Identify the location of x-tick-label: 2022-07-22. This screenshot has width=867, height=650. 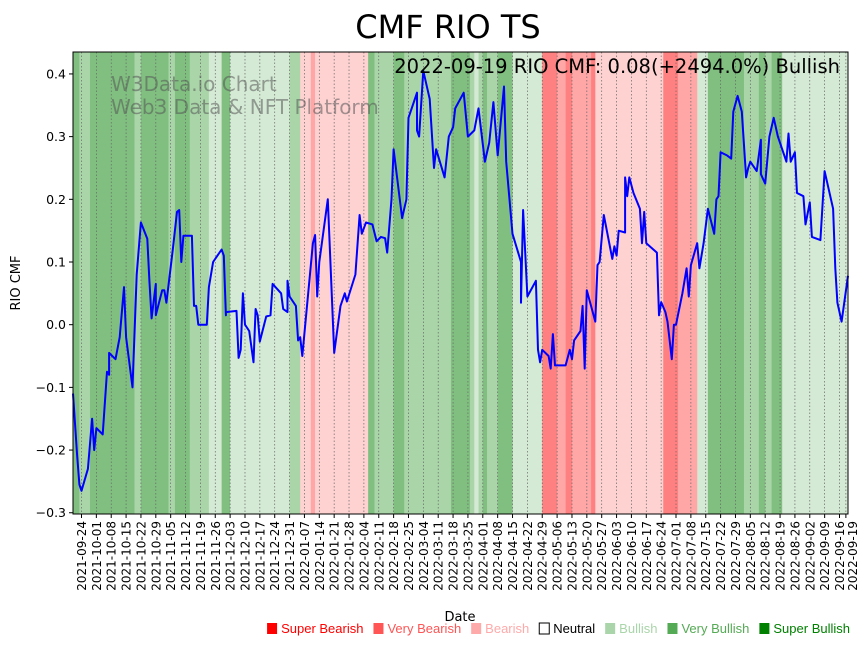
(721, 556).